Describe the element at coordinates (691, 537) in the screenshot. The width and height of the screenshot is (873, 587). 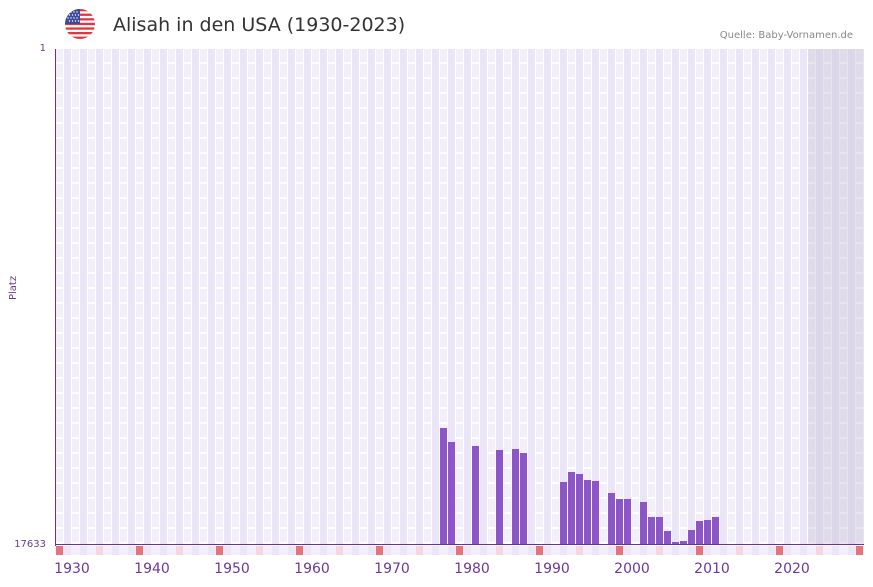
I see `bar-2007` at that location.